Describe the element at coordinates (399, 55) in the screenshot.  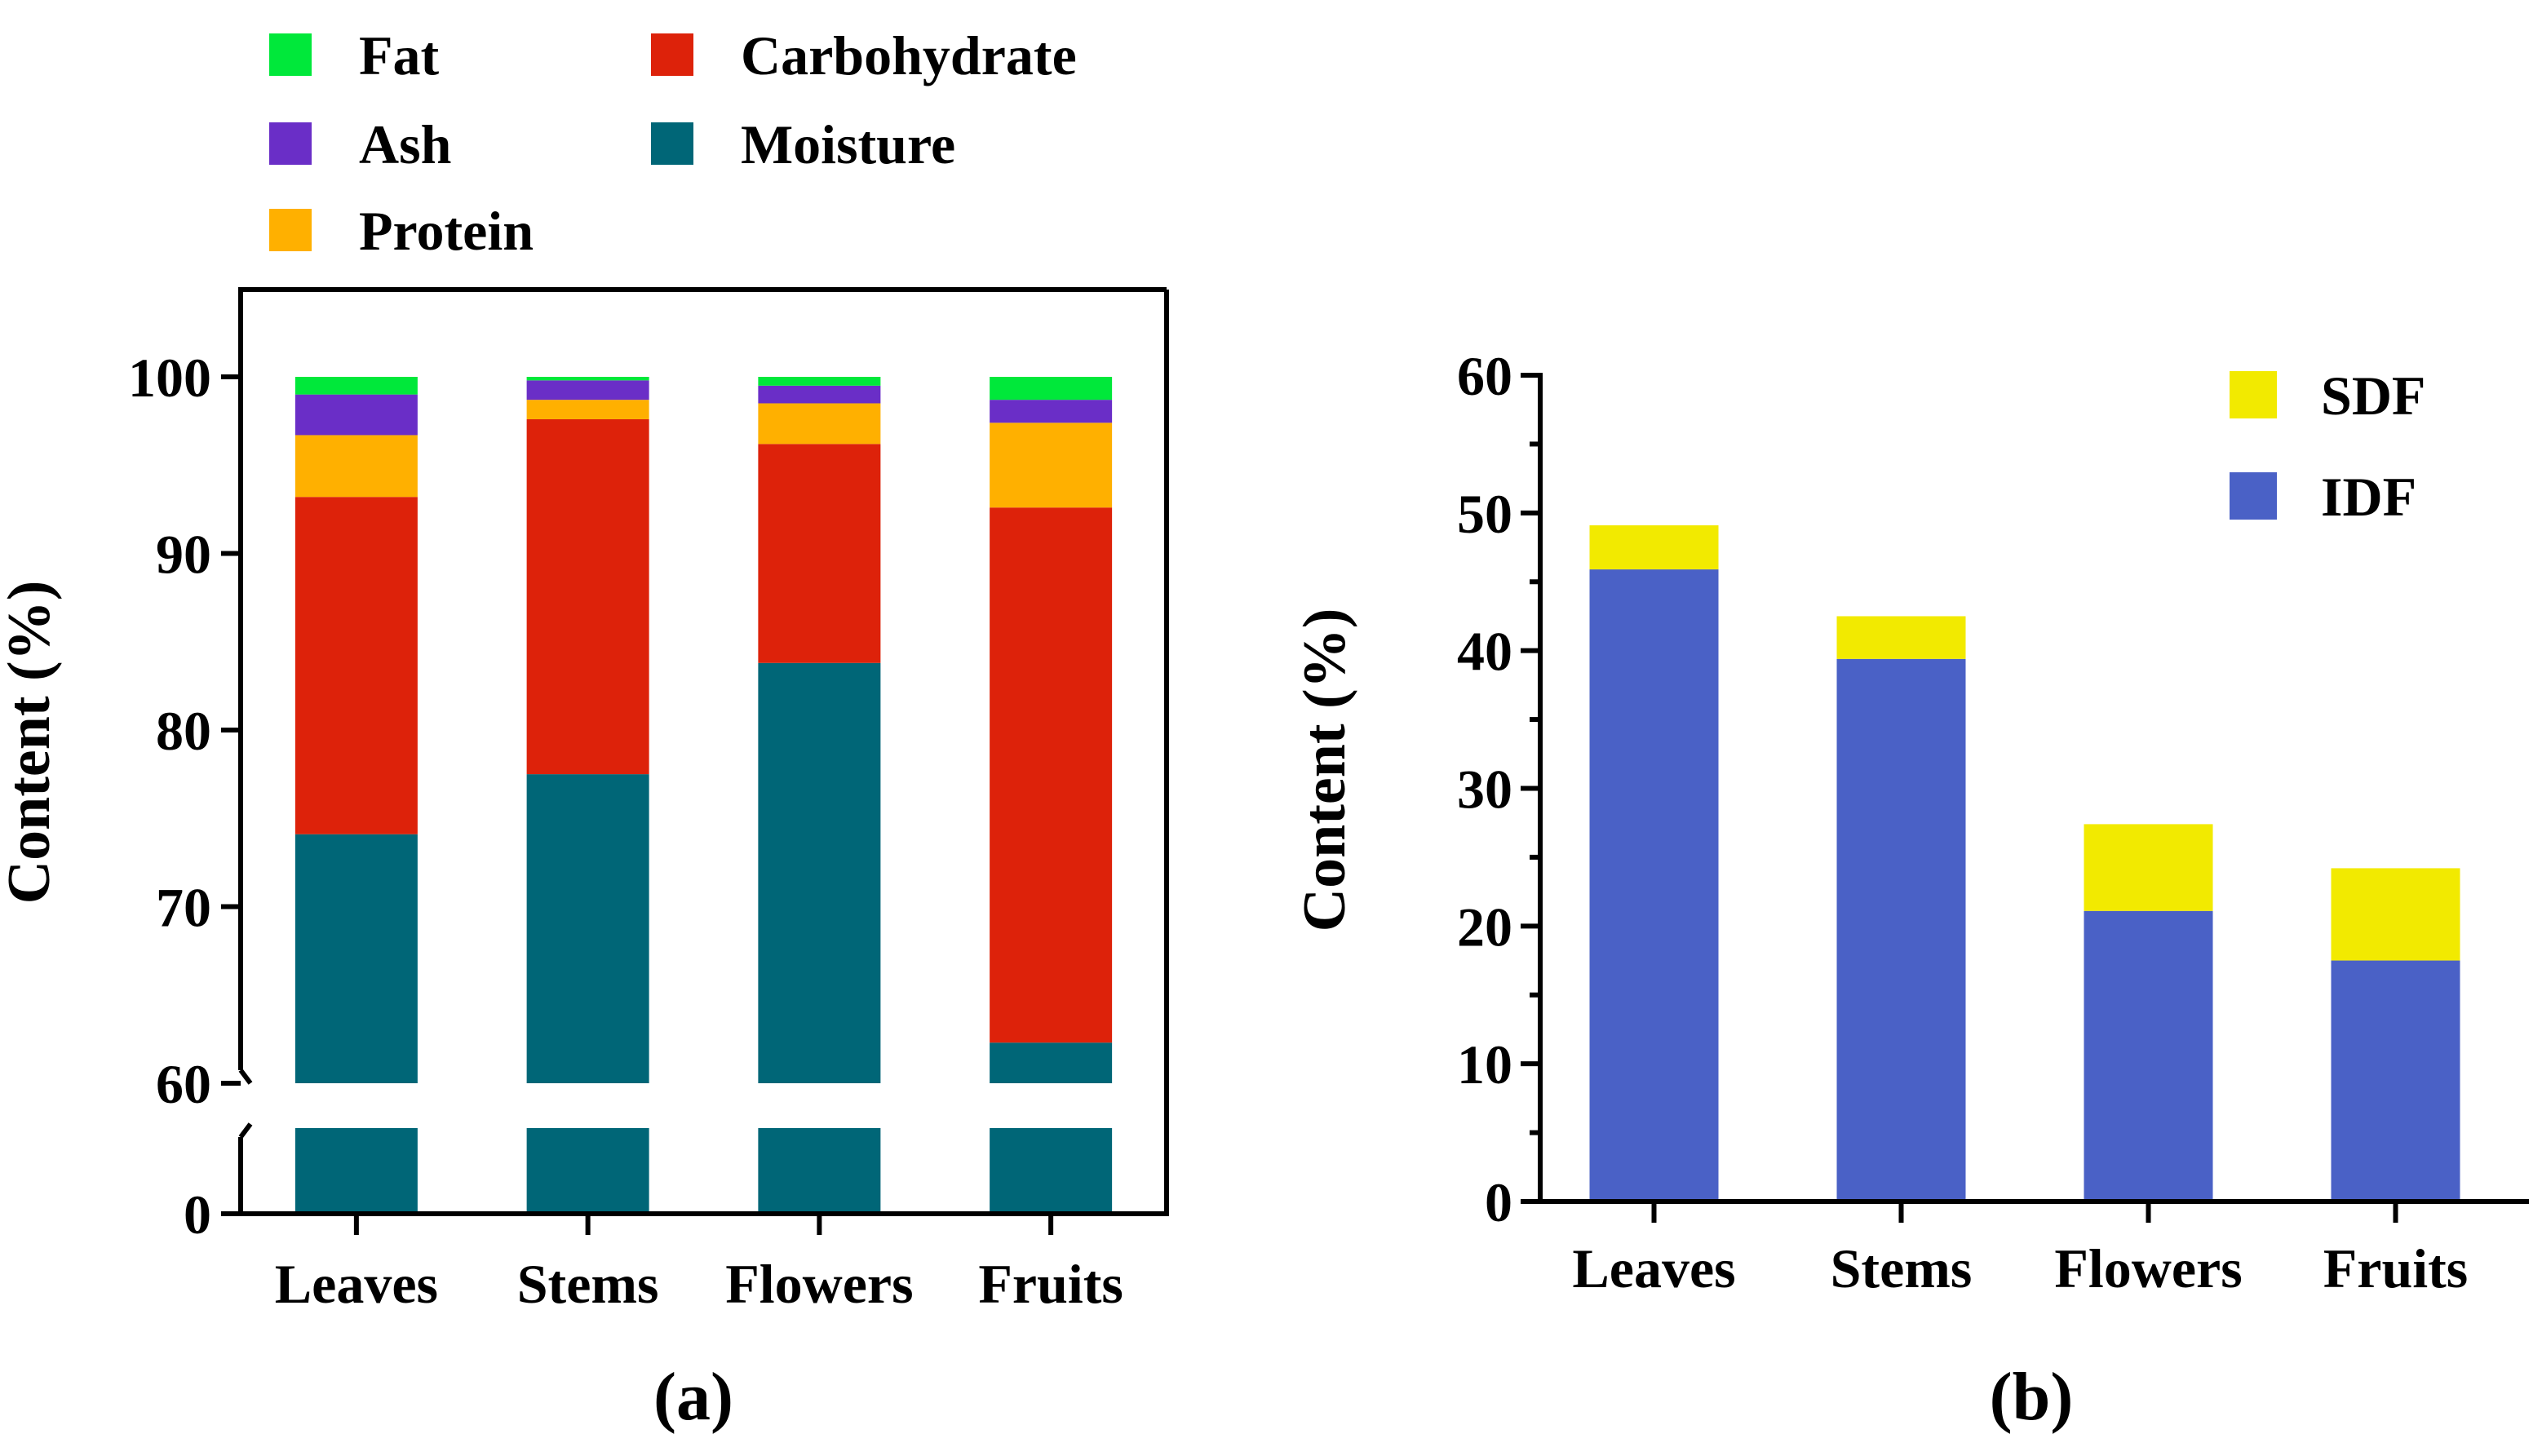
I see `legend-label-fat: Fat` at that location.